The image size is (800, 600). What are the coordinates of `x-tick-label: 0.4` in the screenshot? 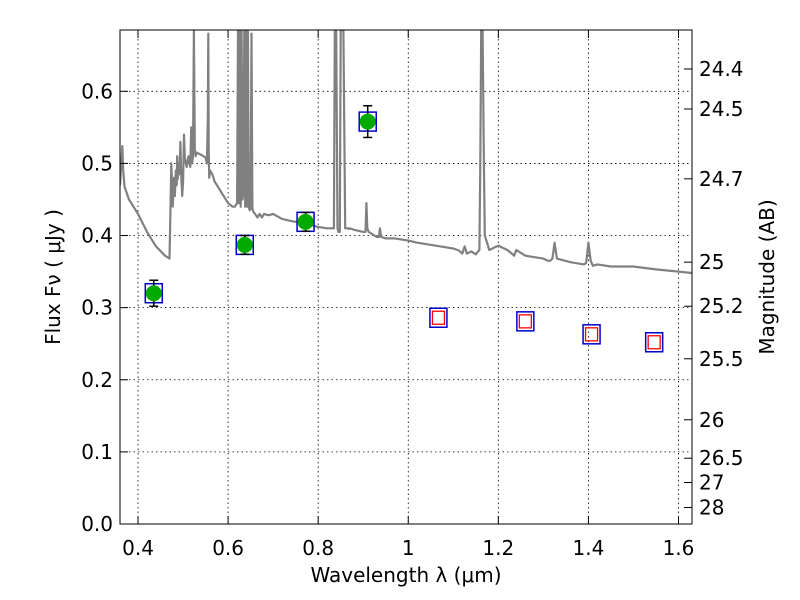 It's located at (138, 548).